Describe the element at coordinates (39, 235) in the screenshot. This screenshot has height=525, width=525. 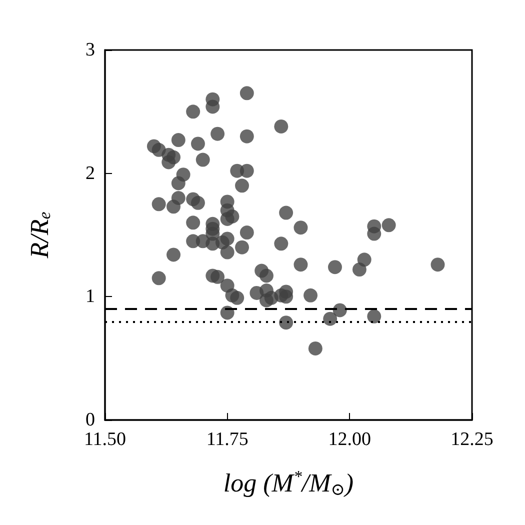
I see `y-axis-title: R/Re` at that location.